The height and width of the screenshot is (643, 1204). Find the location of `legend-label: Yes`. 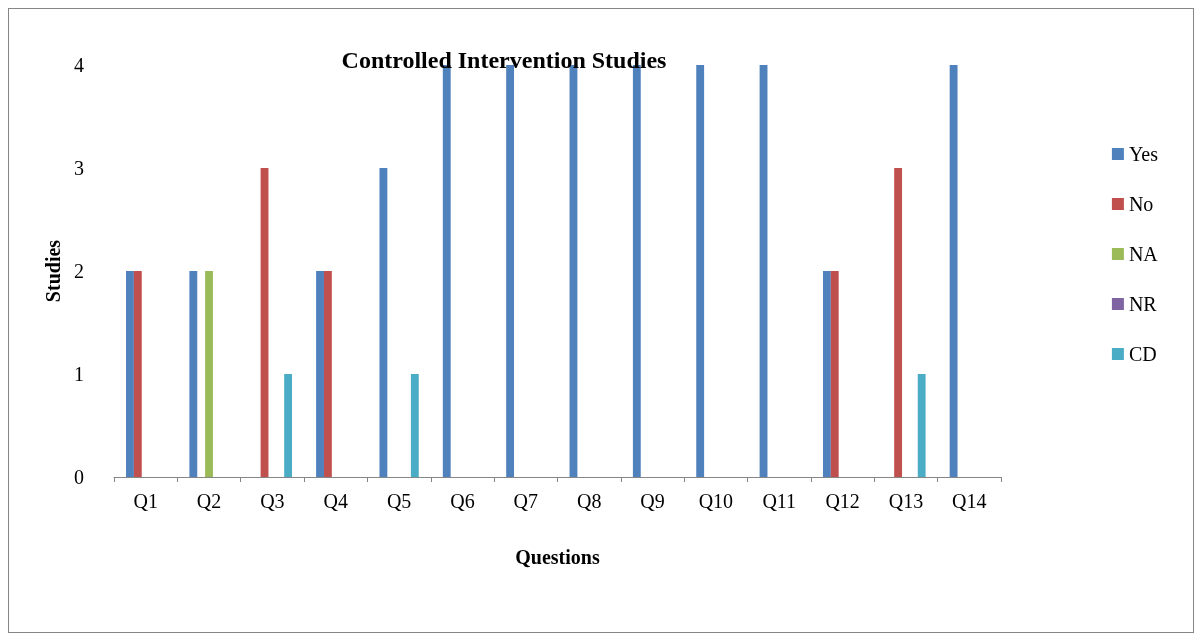

legend-label: Yes is located at coordinates (1143, 154).